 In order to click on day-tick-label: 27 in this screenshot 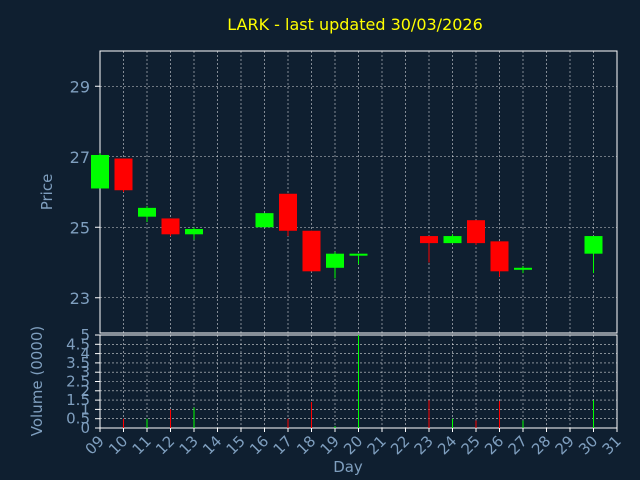, I will do `click(518, 445)`.